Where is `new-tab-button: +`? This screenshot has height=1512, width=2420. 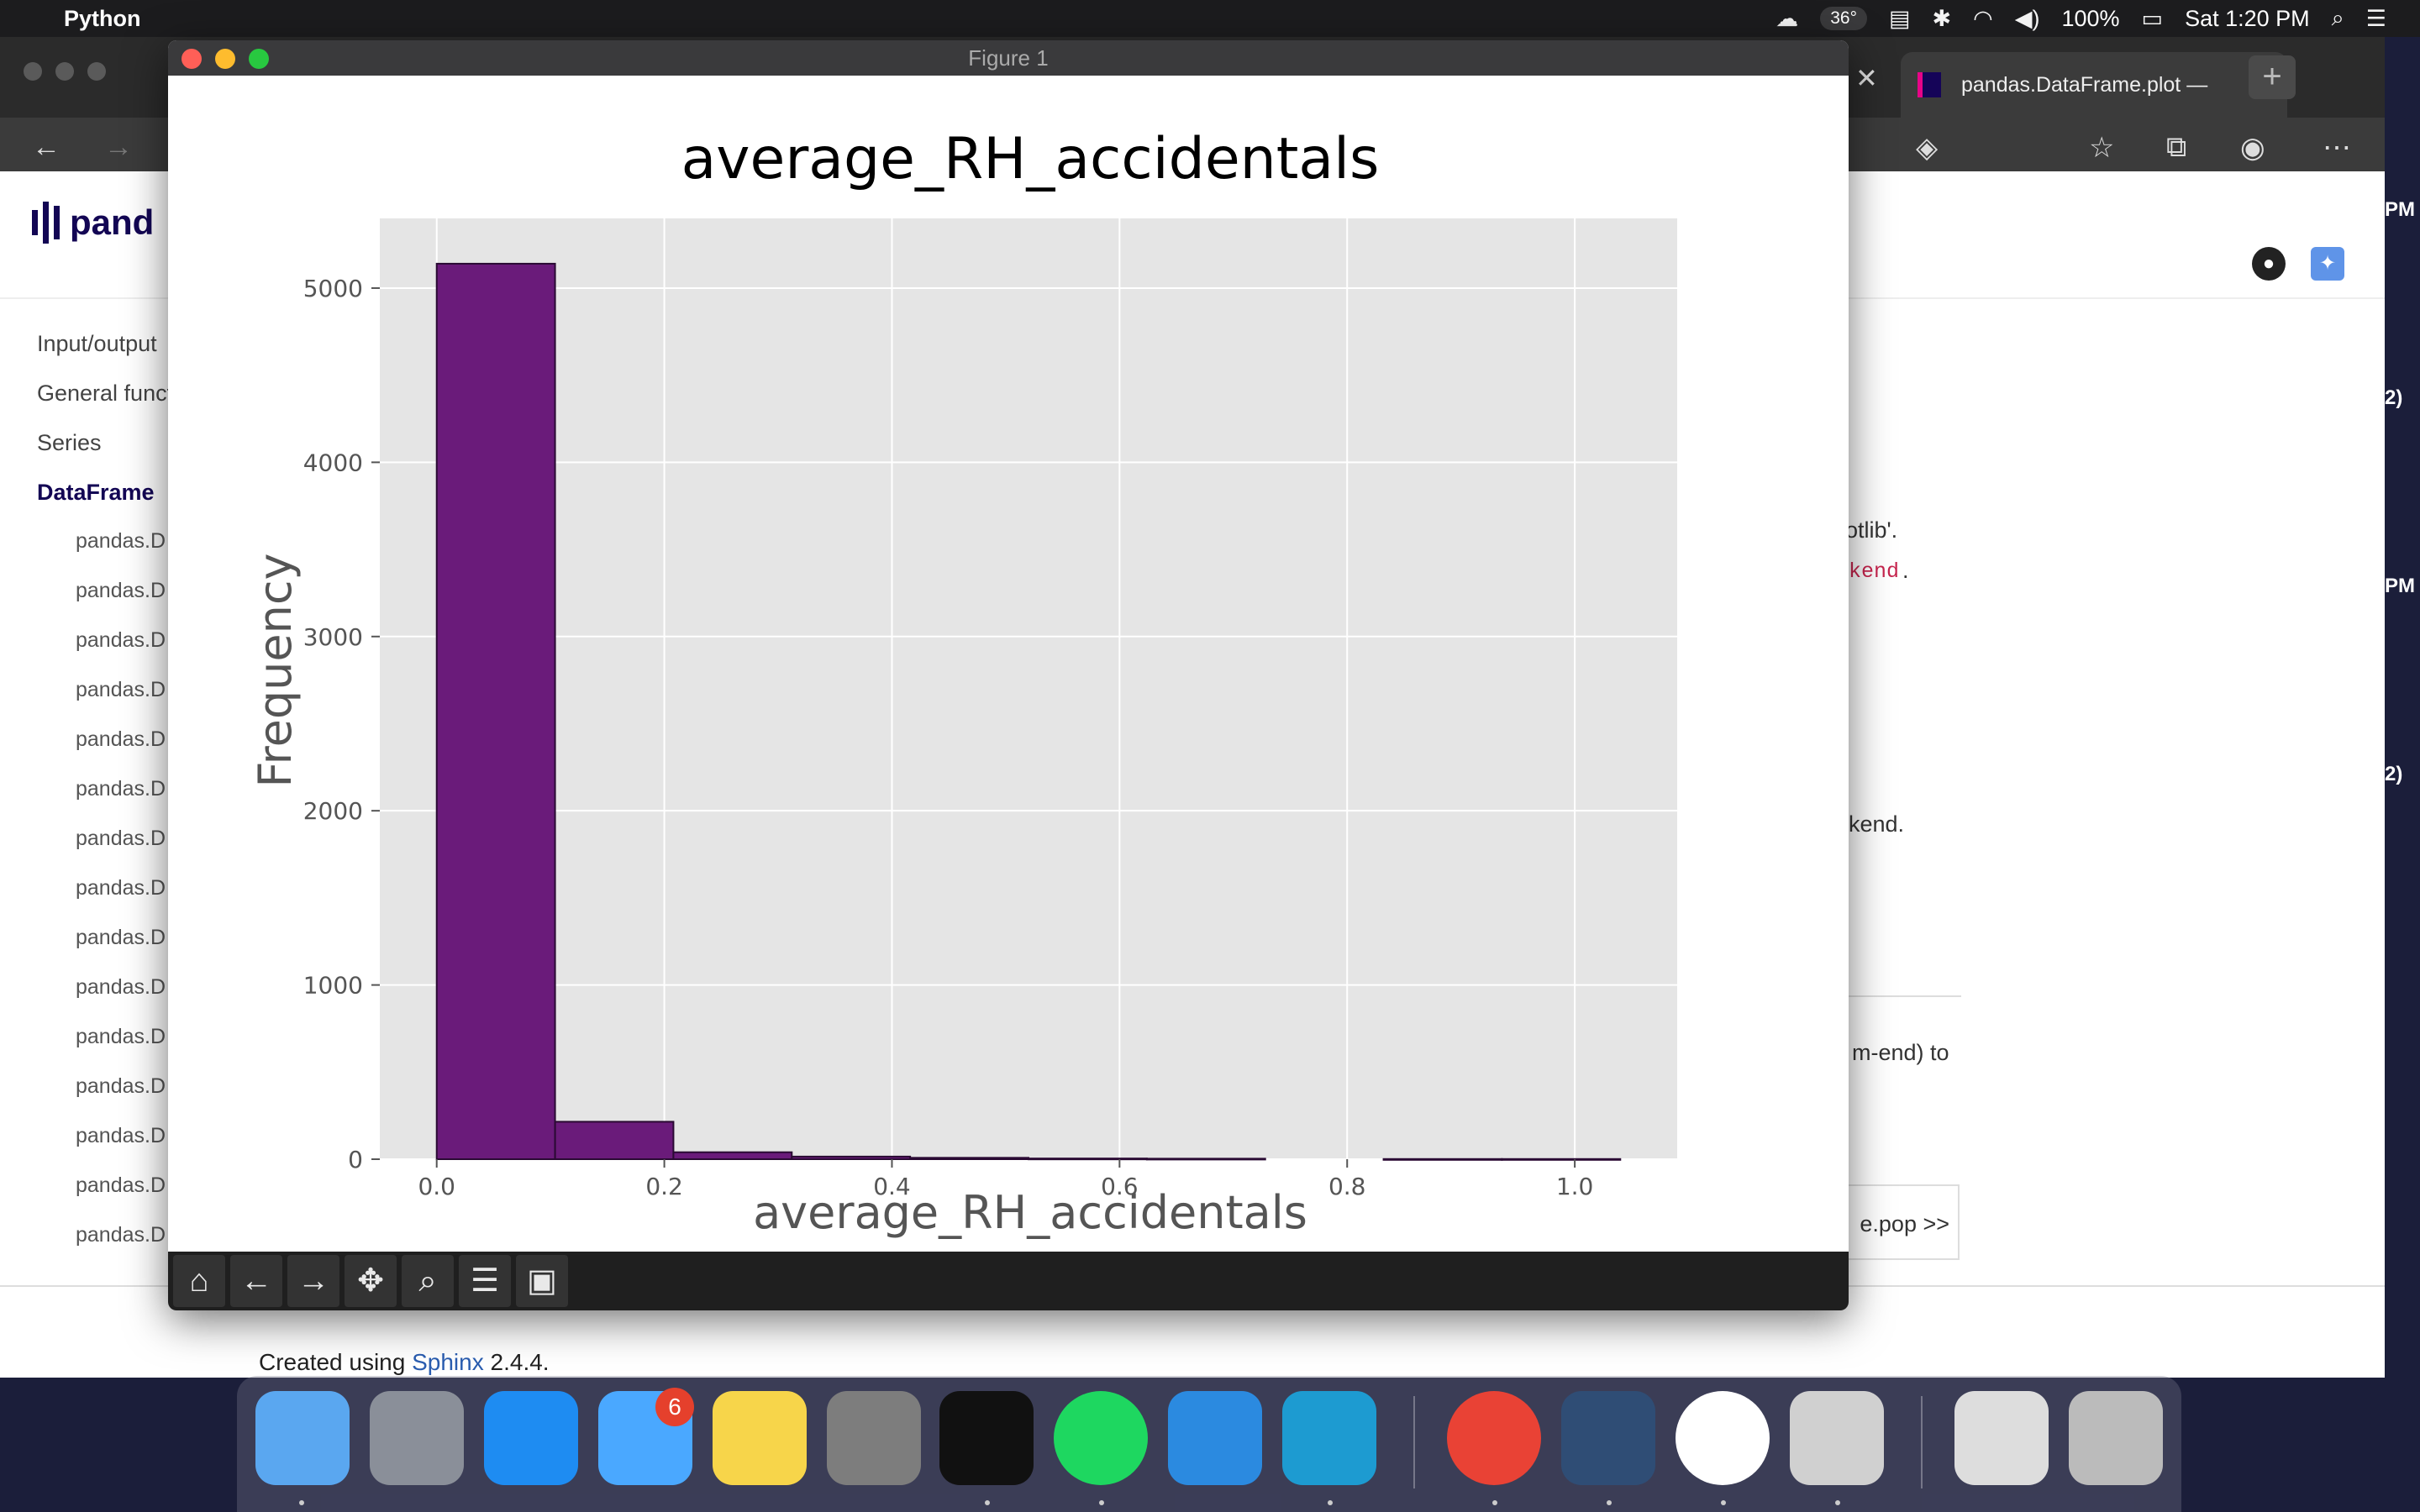
new-tab-button: + is located at coordinates (2272, 77).